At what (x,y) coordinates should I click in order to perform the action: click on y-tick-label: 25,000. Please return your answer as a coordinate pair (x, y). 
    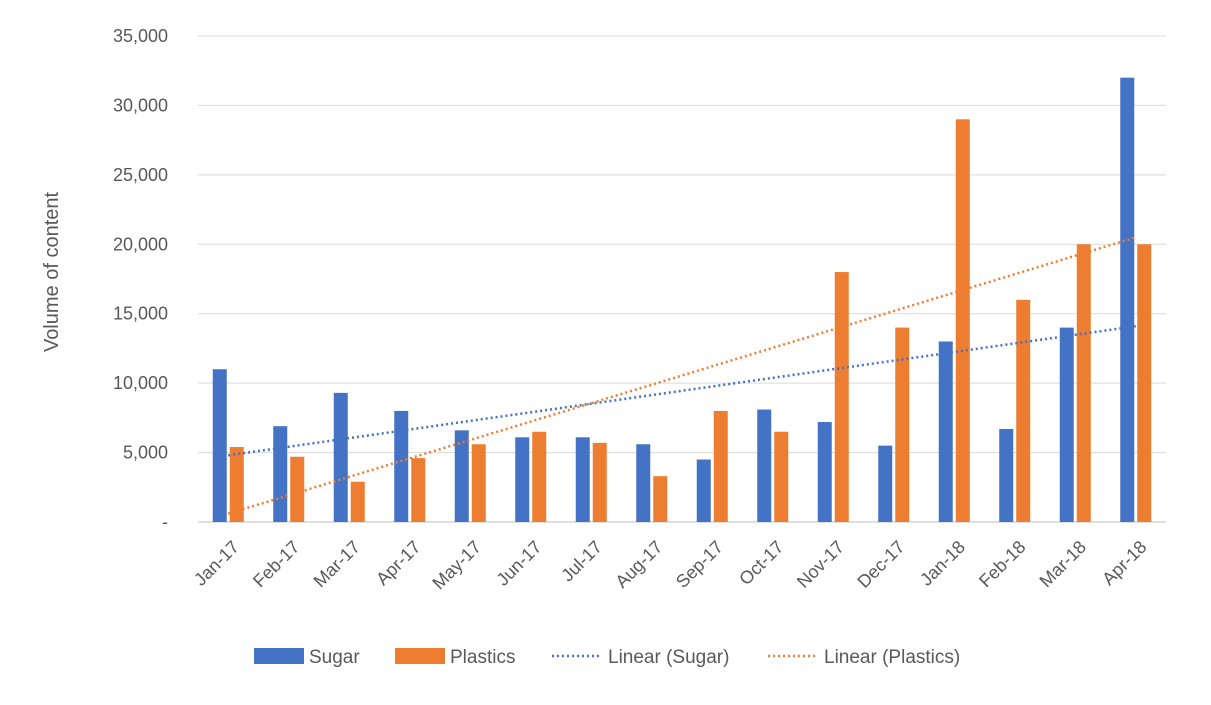
    Looking at the image, I should click on (140, 175).